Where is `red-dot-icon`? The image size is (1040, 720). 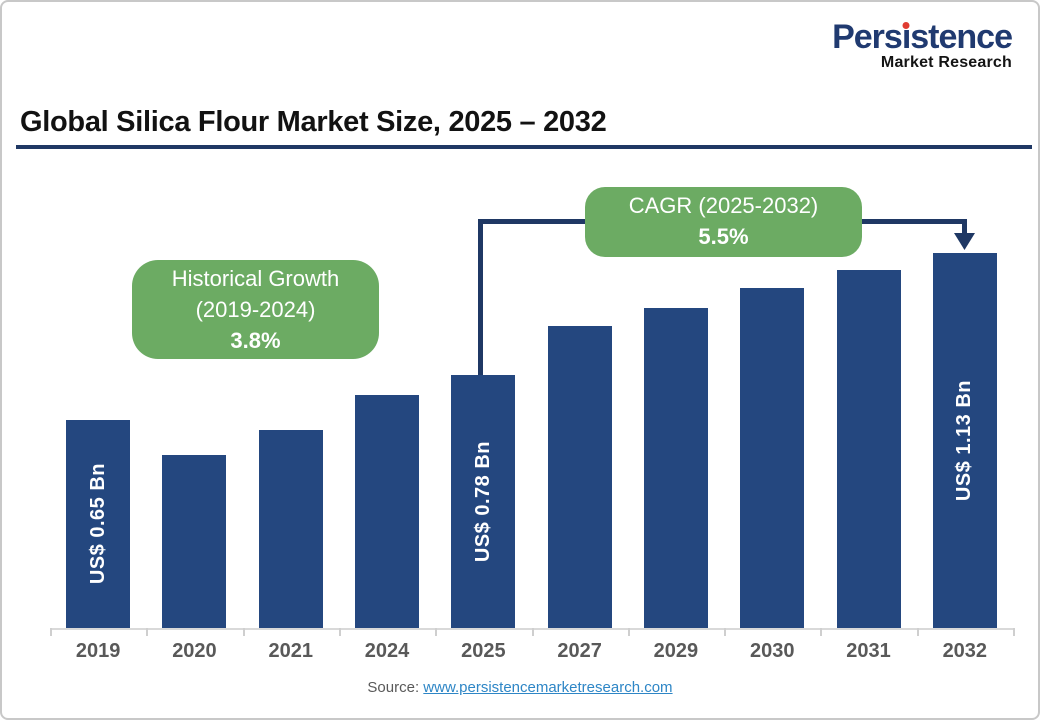
red-dot-icon is located at coordinates (906, 25).